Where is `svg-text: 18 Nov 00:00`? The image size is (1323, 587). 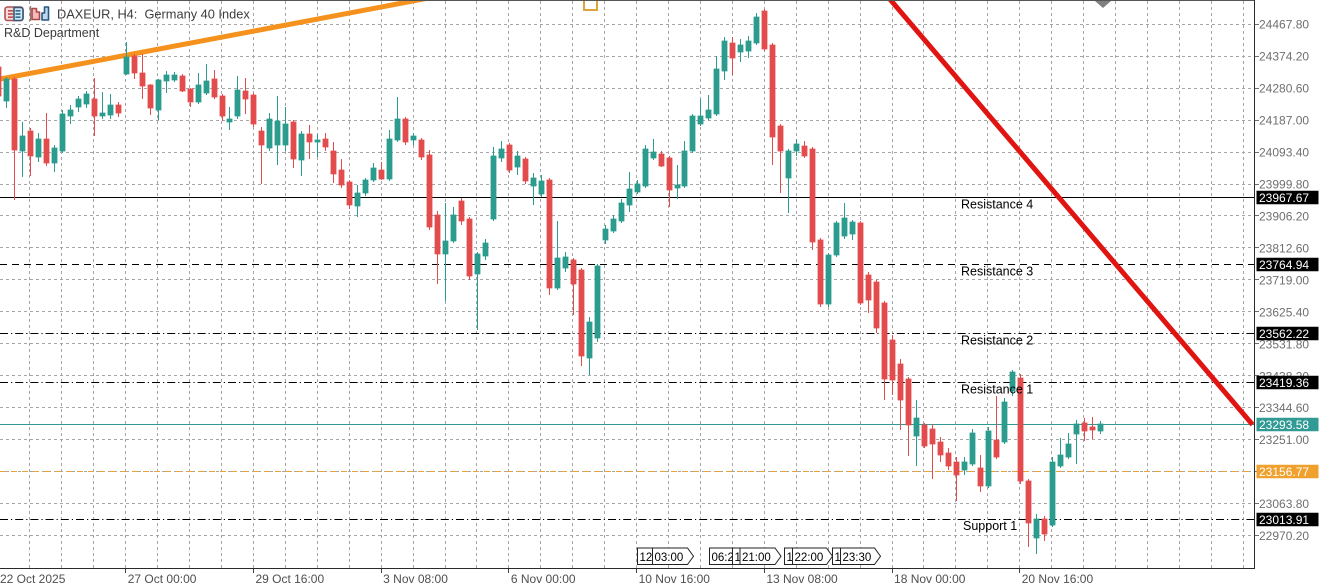 svg-text: 18 Nov 00:00 is located at coordinates (930, 579).